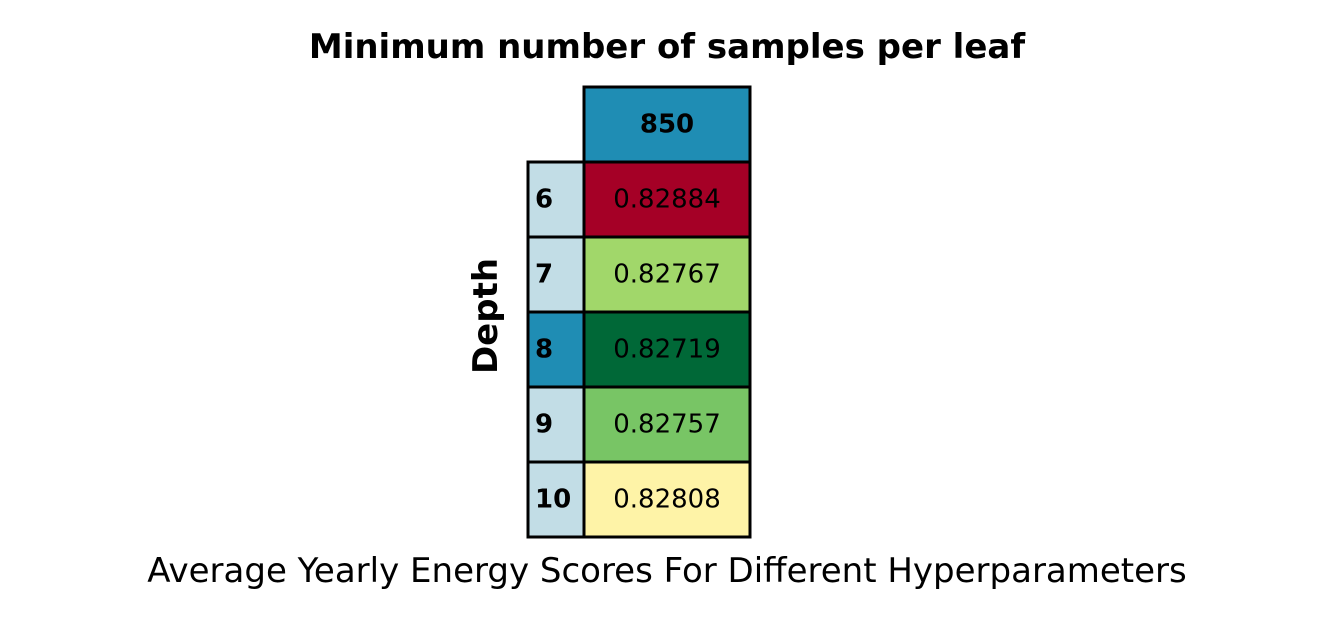 The width and height of the screenshot is (1334, 623). What do you see at coordinates (544, 275) in the screenshot?
I see `row-header-label: 7` at bounding box center [544, 275].